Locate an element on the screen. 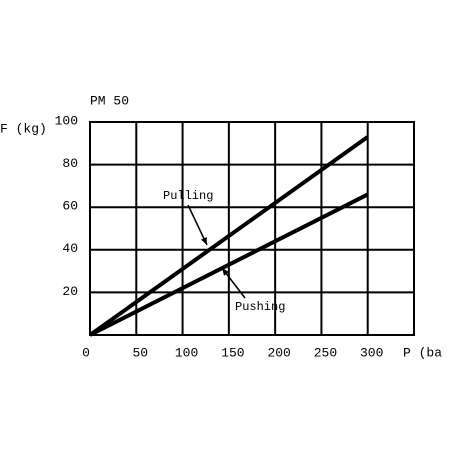  y-axis-label: F (kg) is located at coordinates (23, 128).